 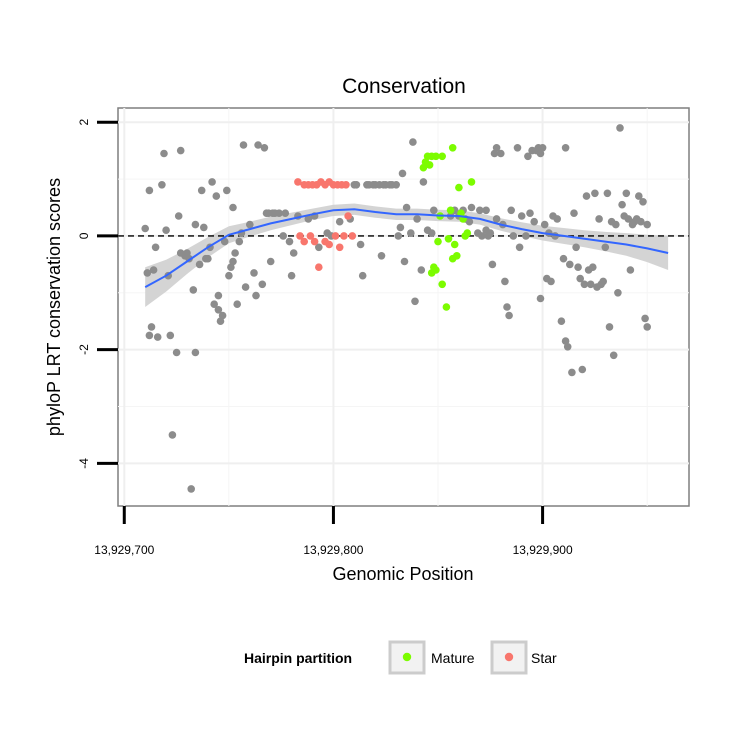 I want to click on smooth-confidence-ribbon, so click(x=407, y=255).